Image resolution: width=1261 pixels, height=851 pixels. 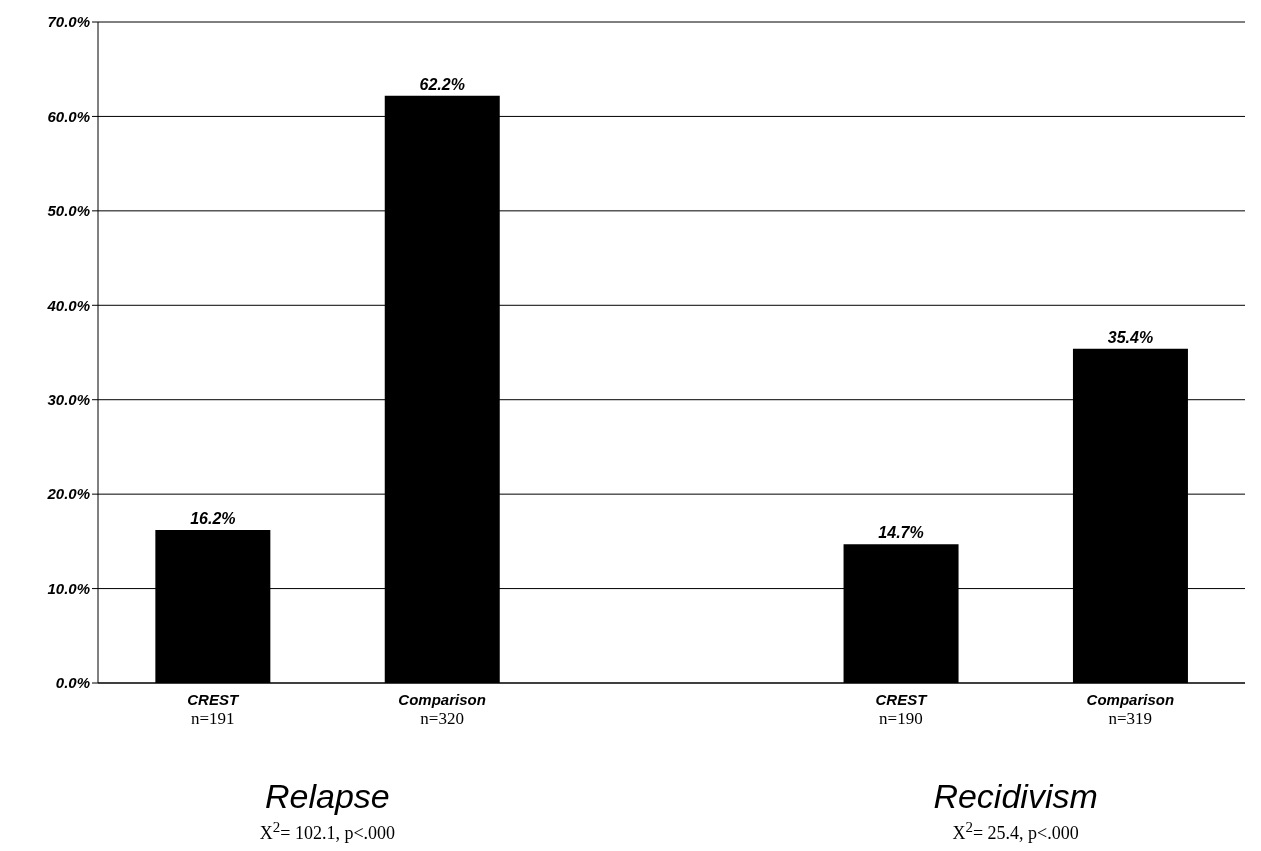 What do you see at coordinates (68, 305) in the screenshot?
I see `y-tick-label: 40.0%` at bounding box center [68, 305].